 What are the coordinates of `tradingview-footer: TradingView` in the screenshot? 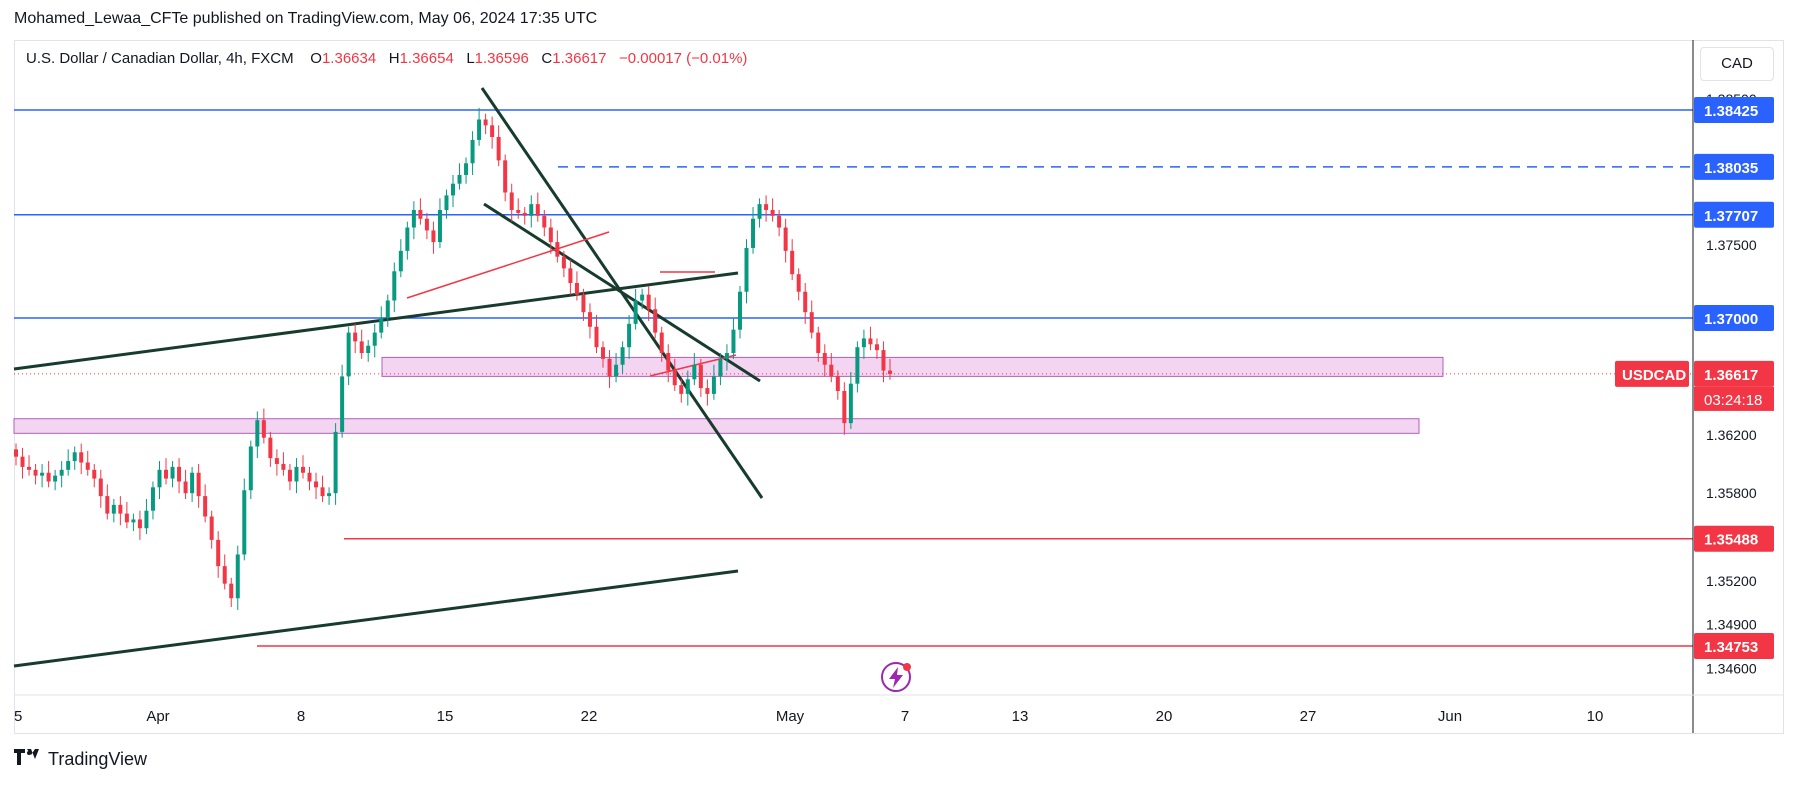 It's located at (80, 759).